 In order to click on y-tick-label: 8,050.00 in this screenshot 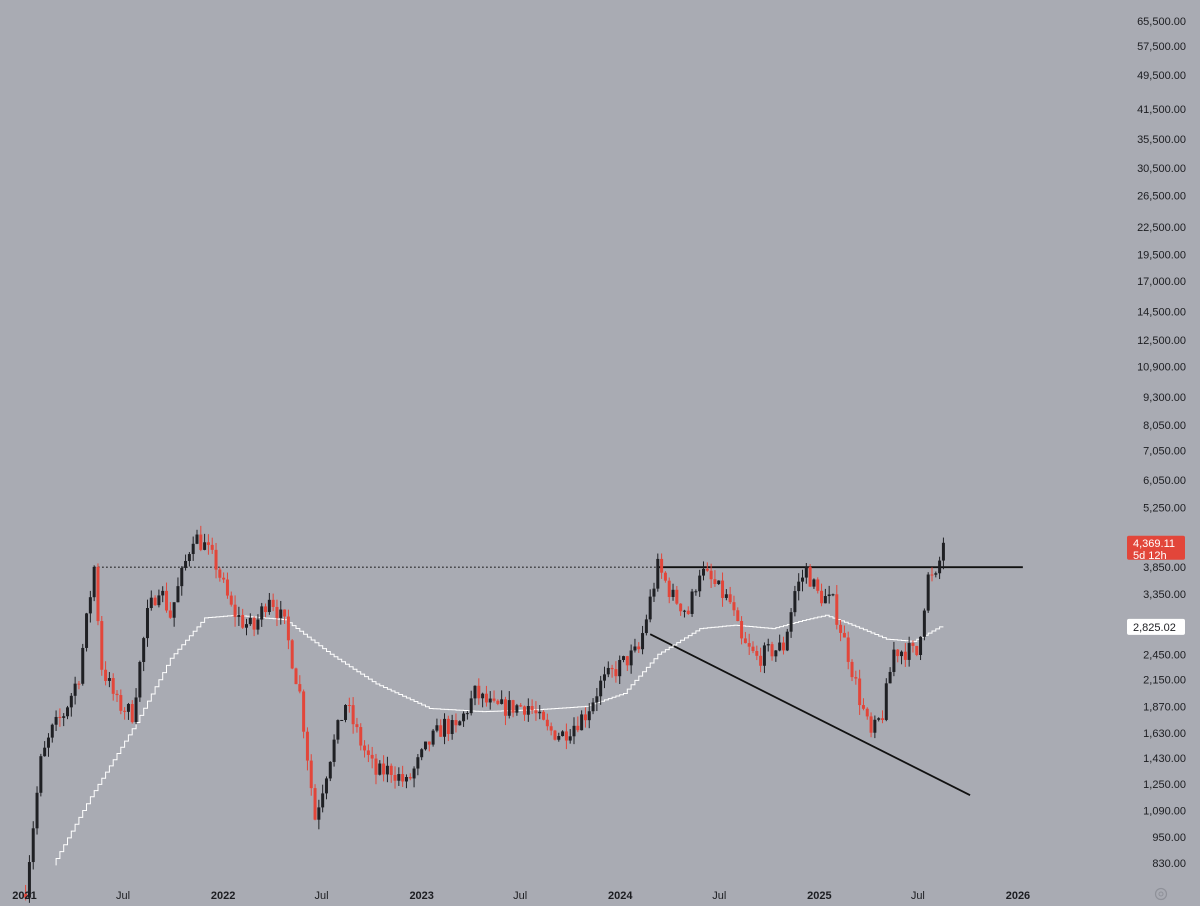, I will do `click(1164, 426)`.